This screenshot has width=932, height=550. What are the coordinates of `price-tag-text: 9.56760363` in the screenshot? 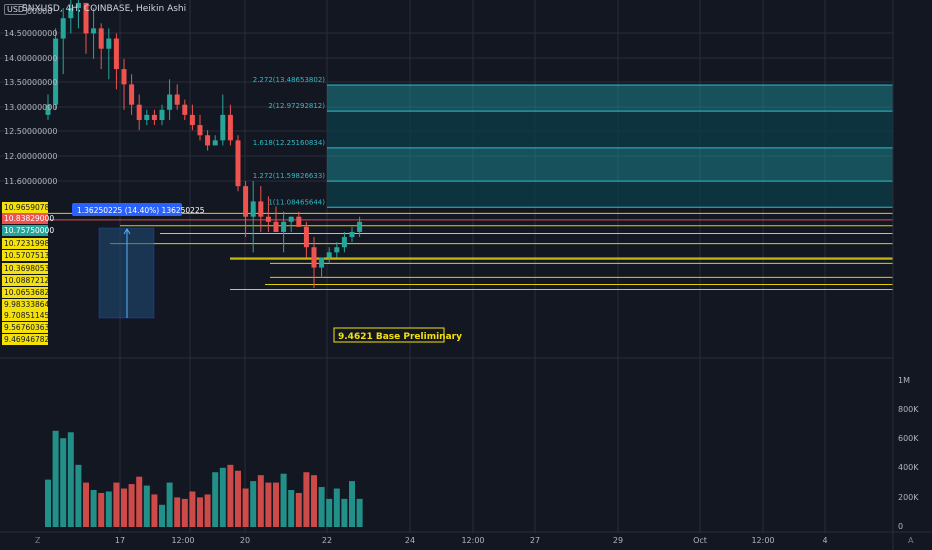 It's located at (27, 327).